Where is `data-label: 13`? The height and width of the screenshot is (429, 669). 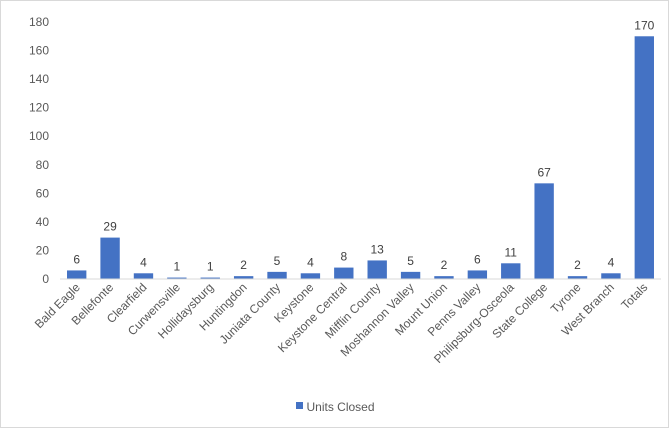 data-label: 13 is located at coordinates (378, 249).